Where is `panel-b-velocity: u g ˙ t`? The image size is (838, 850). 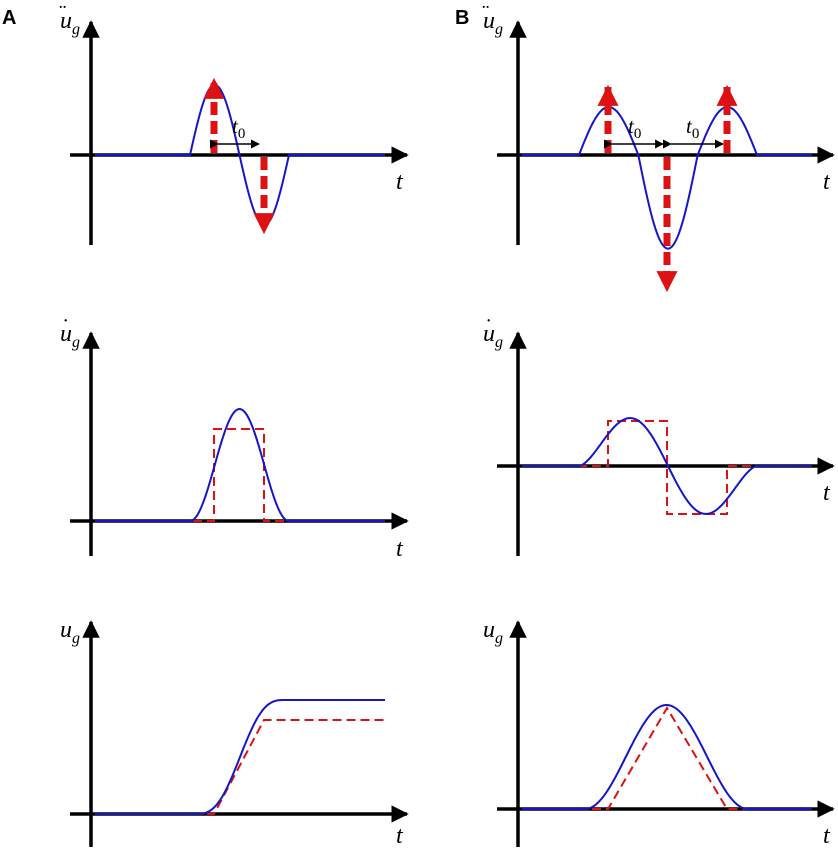
panel-b-velocity: u g ˙ t is located at coordinates (659, 435).